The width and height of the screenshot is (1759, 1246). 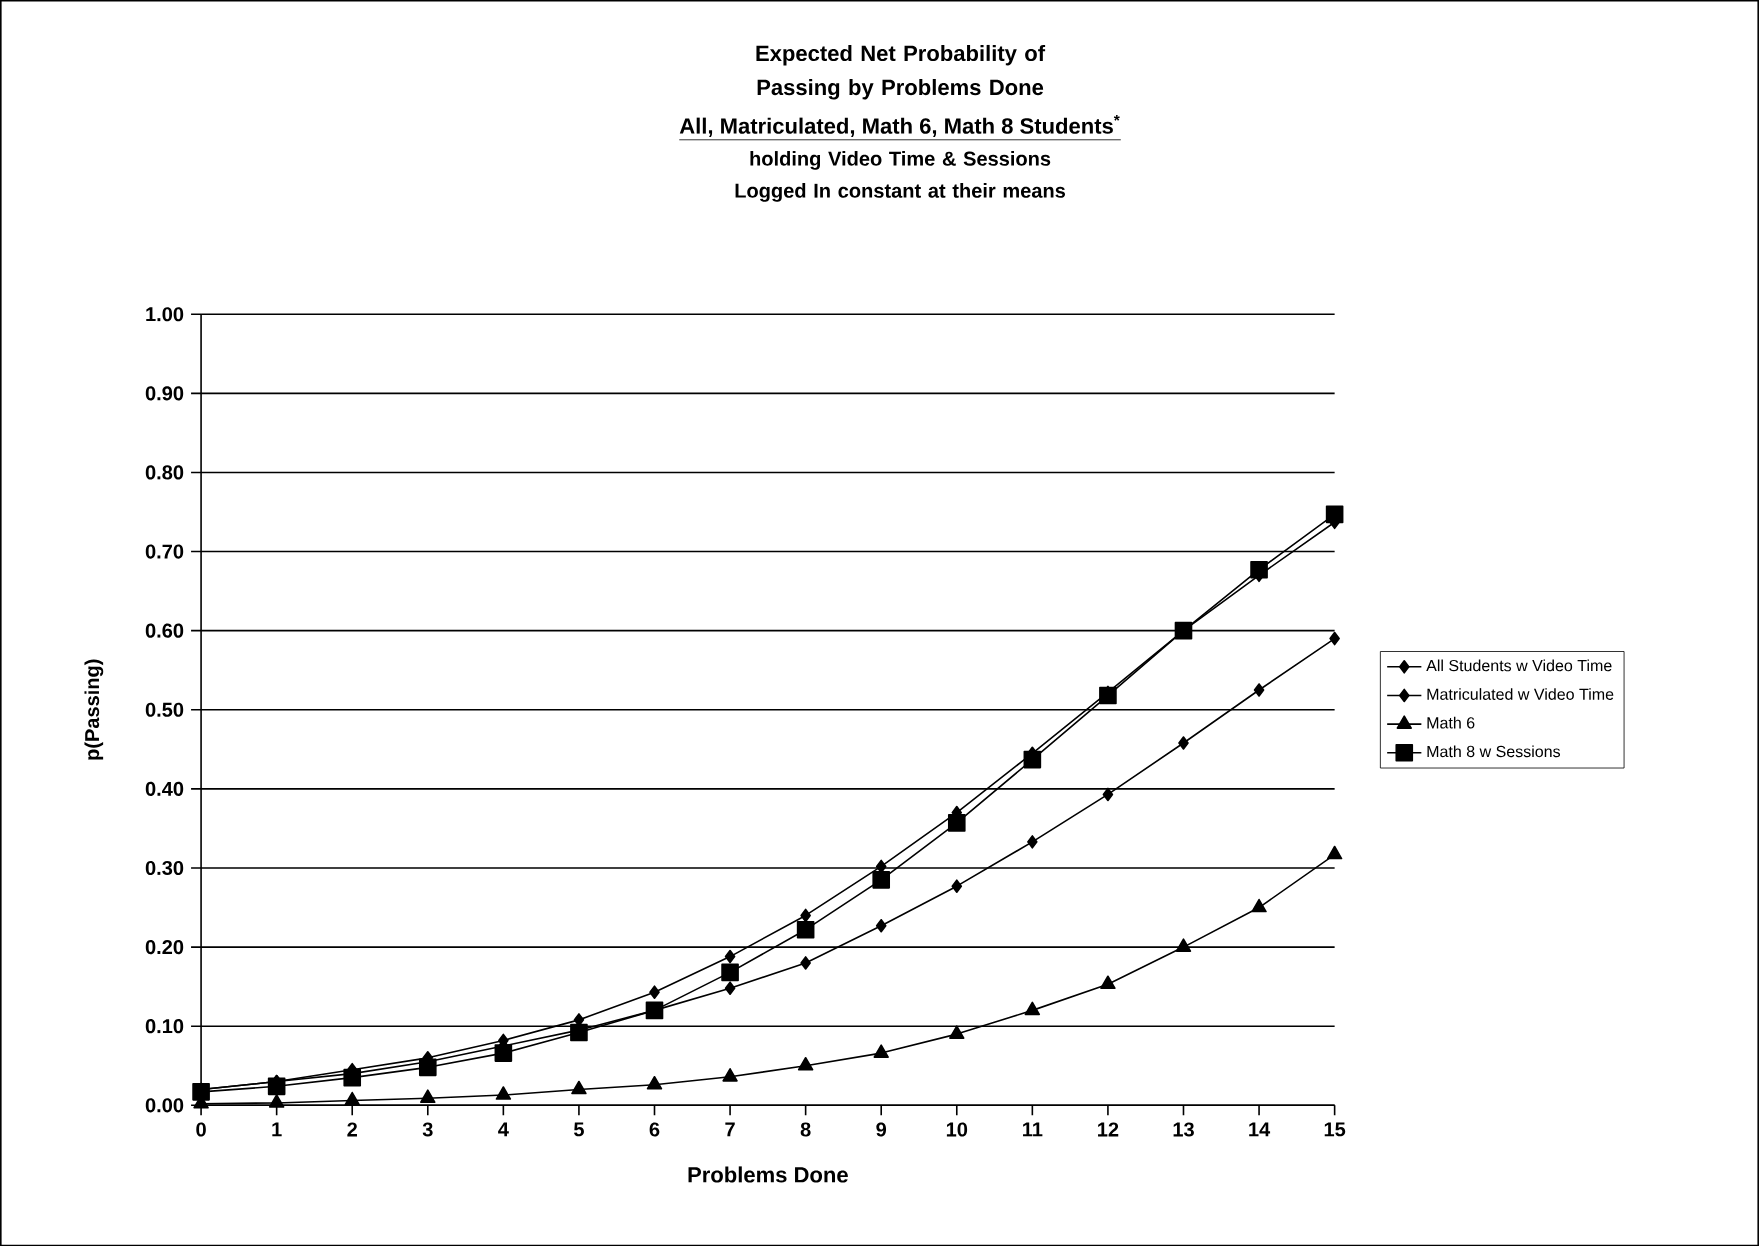 I want to click on y-tick-label: 0.10, so click(x=164, y=1026).